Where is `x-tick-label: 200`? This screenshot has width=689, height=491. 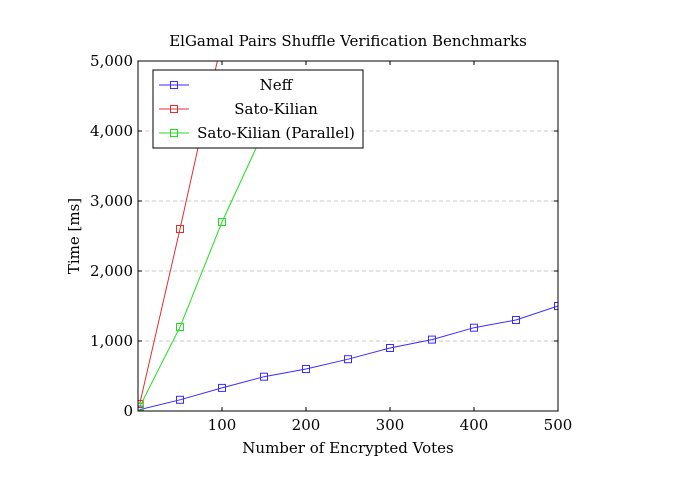
x-tick-label: 200 is located at coordinates (306, 425).